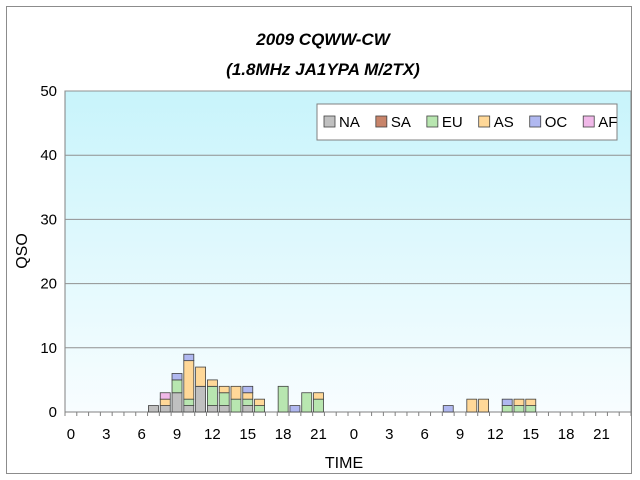  What do you see at coordinates (432, 121) in the screenshot?
I see `legend-swatch-eu` at bounding box center [432, 121].